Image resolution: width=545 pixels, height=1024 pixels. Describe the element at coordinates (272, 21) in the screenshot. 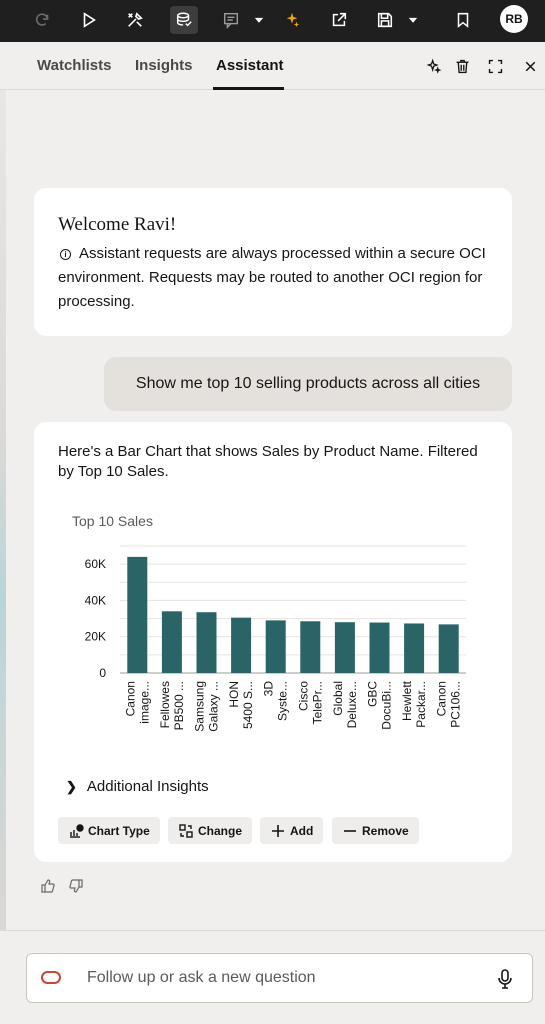

I see `app-toolbar: RB` at that location.